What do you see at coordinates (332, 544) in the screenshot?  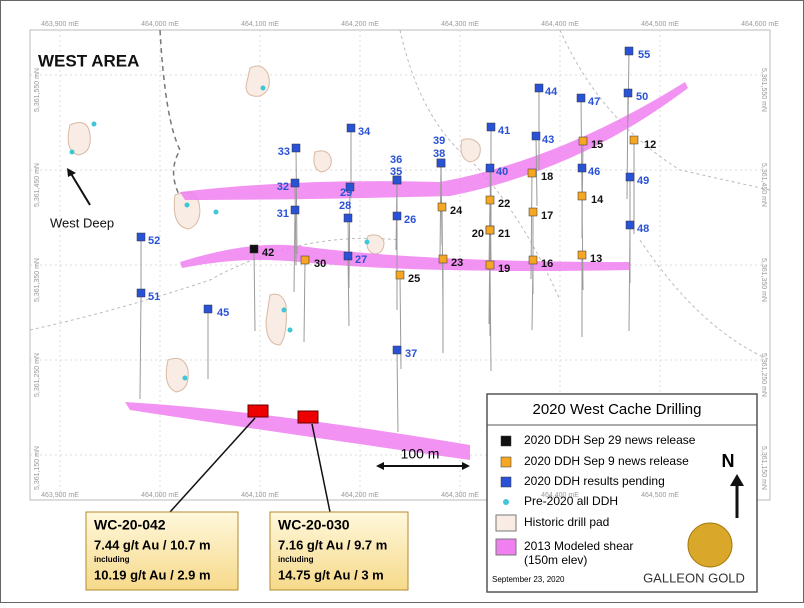 I see `callout-result: 7.16 g/t Au / 9.7 m` at bounding box center [332, 544].